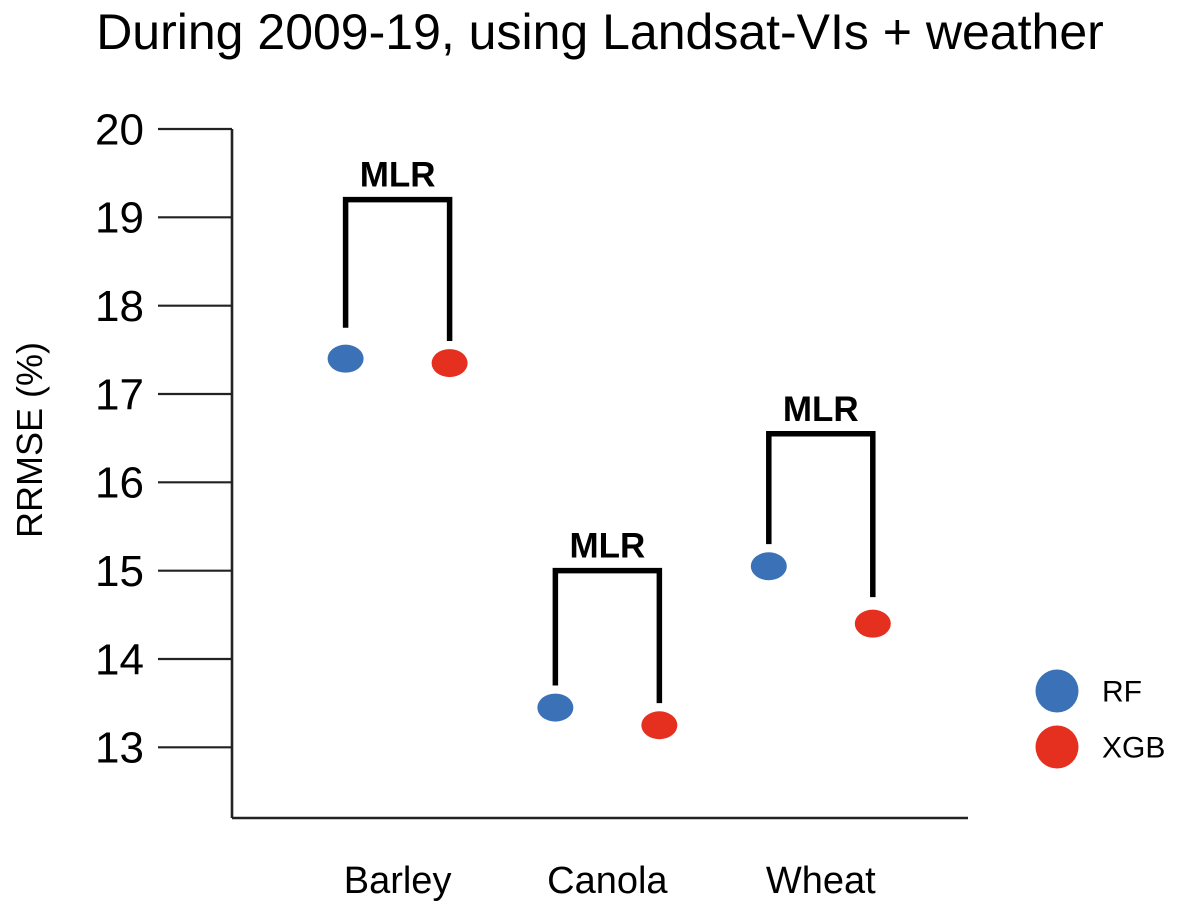 This screenshot has width=1200, height=908. Describe the element at coordinates (119, 394) in the screenshot. I see `y-tick-label: 17` at that location.